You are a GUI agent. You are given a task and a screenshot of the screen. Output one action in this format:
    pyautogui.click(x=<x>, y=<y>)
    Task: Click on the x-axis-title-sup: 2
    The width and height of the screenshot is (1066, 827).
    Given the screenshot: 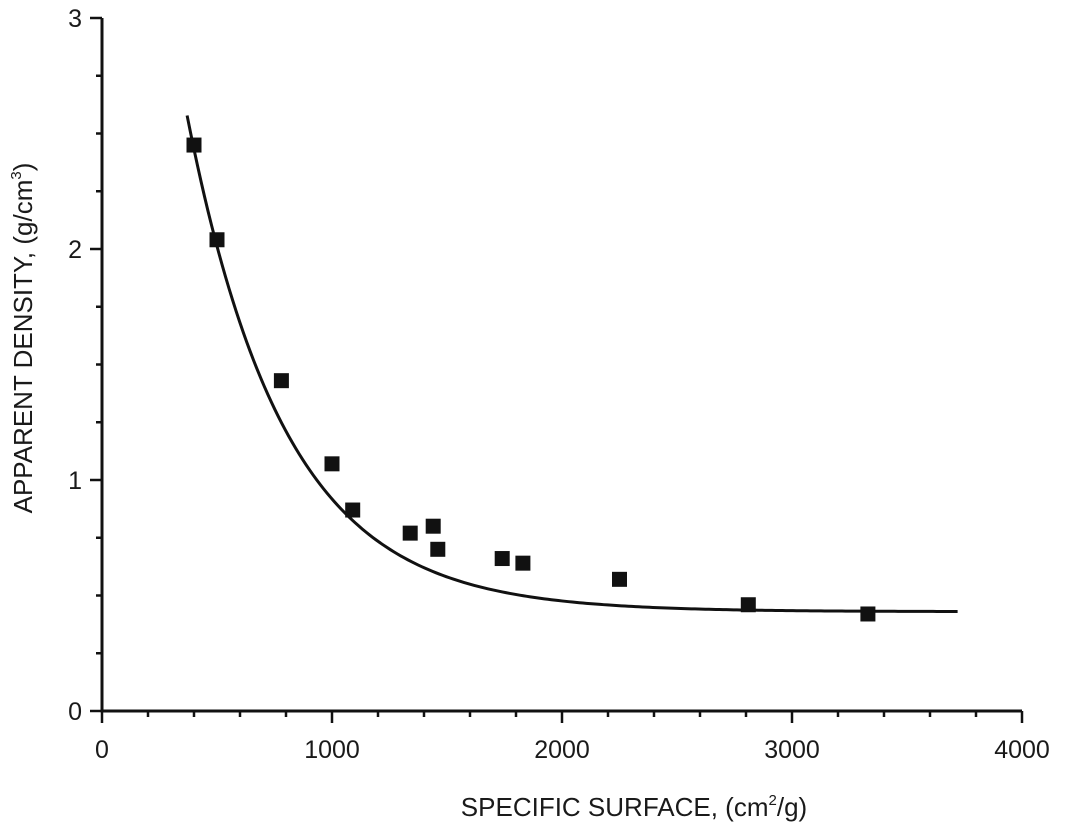 What is the action you would take?
    pyautogui.click(x=773, y=800)
    